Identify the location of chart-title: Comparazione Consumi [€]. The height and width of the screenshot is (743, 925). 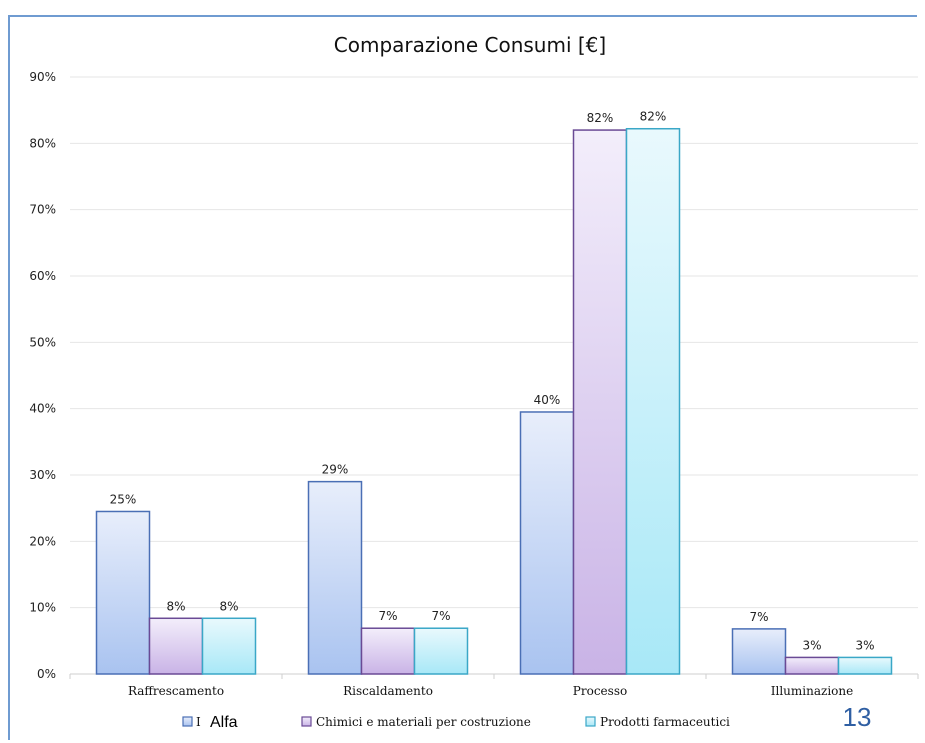
(470, 45).